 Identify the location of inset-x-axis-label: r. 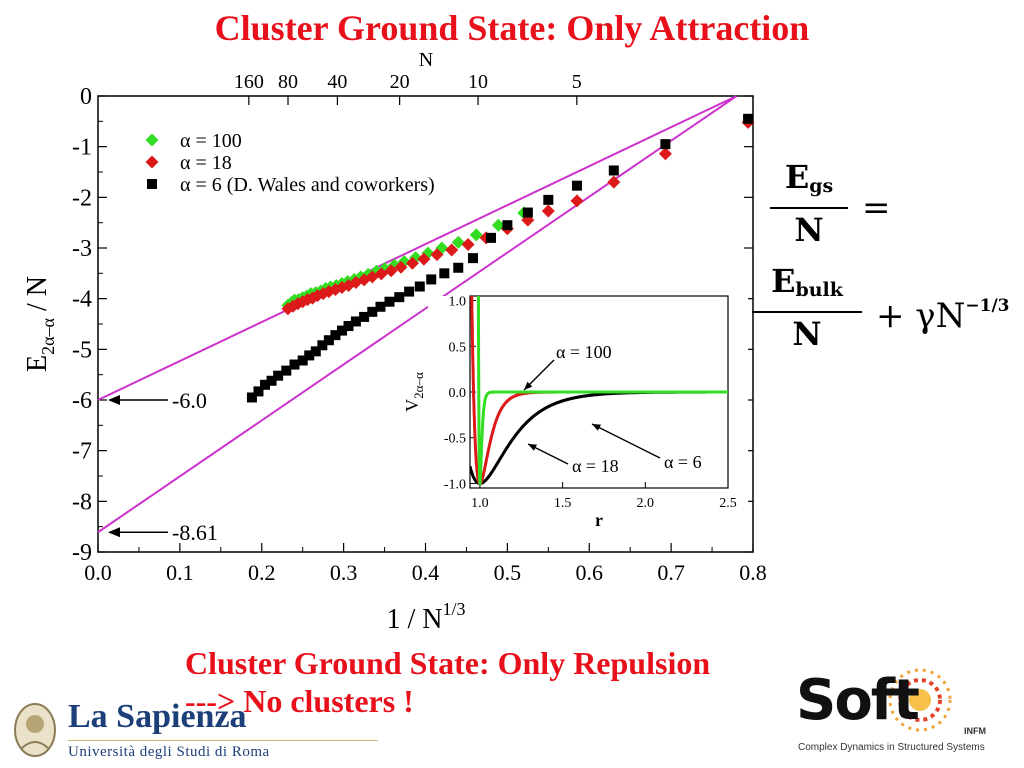
(599, 520).